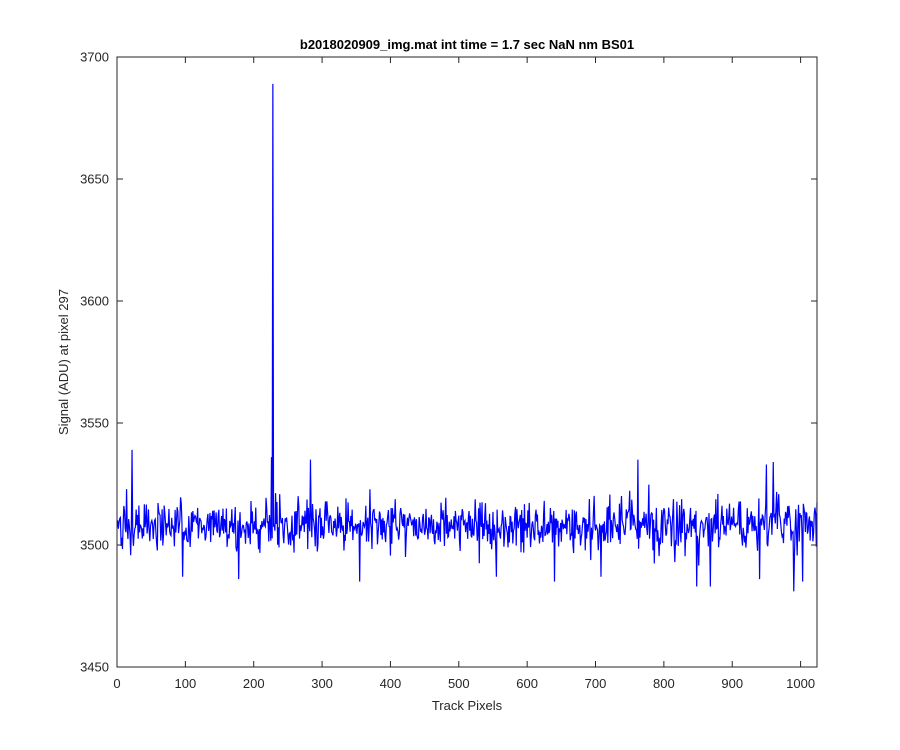 The height and width of the screenshot is (750, 900). What do you see at coordinates (94, 301) in the screenshot?
I see `y-tick-label: 3600` at bounding box center [94, 301].